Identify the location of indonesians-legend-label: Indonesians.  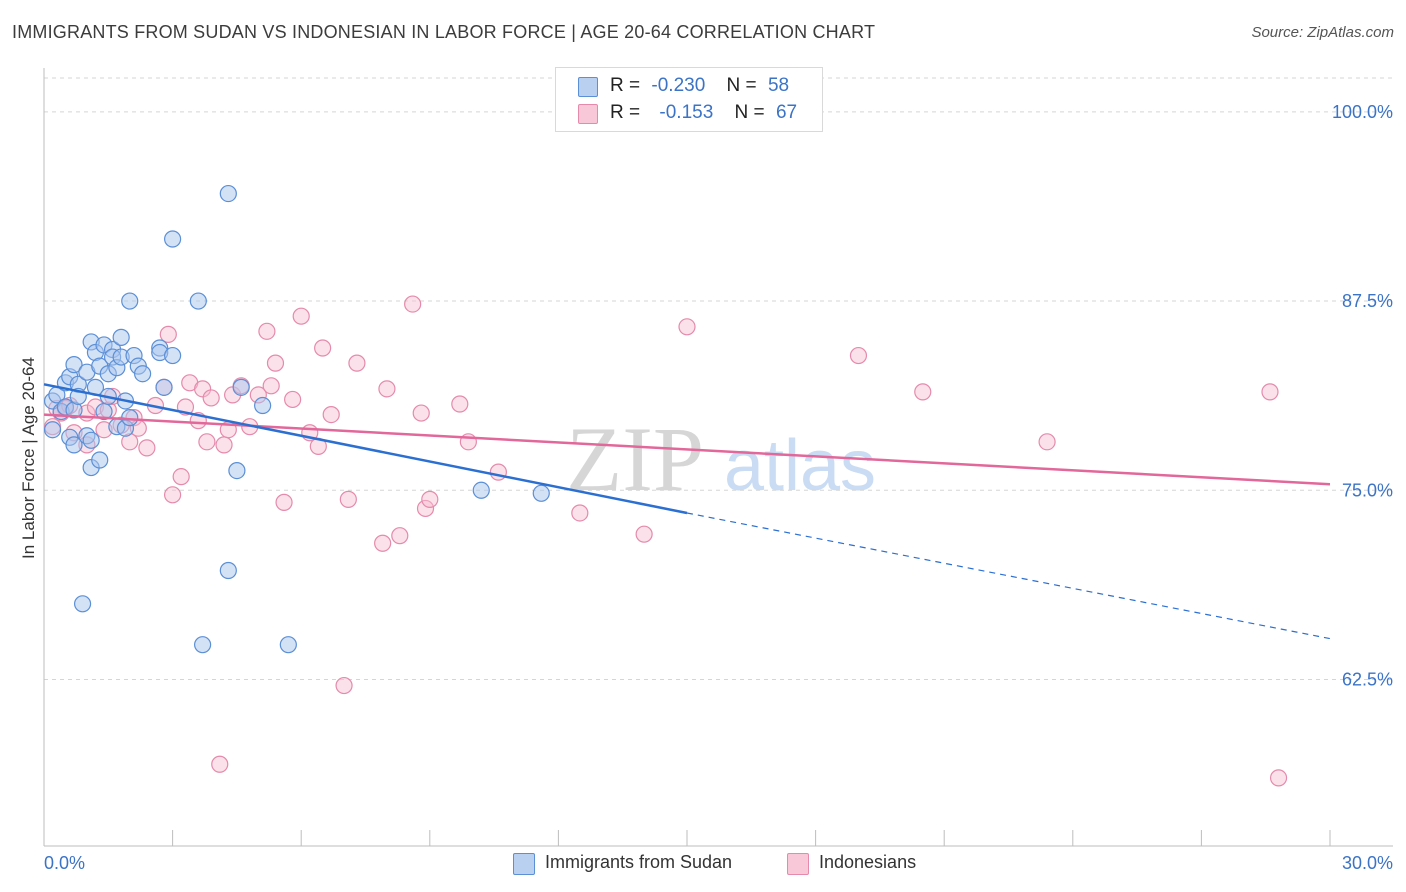
(868, 862).